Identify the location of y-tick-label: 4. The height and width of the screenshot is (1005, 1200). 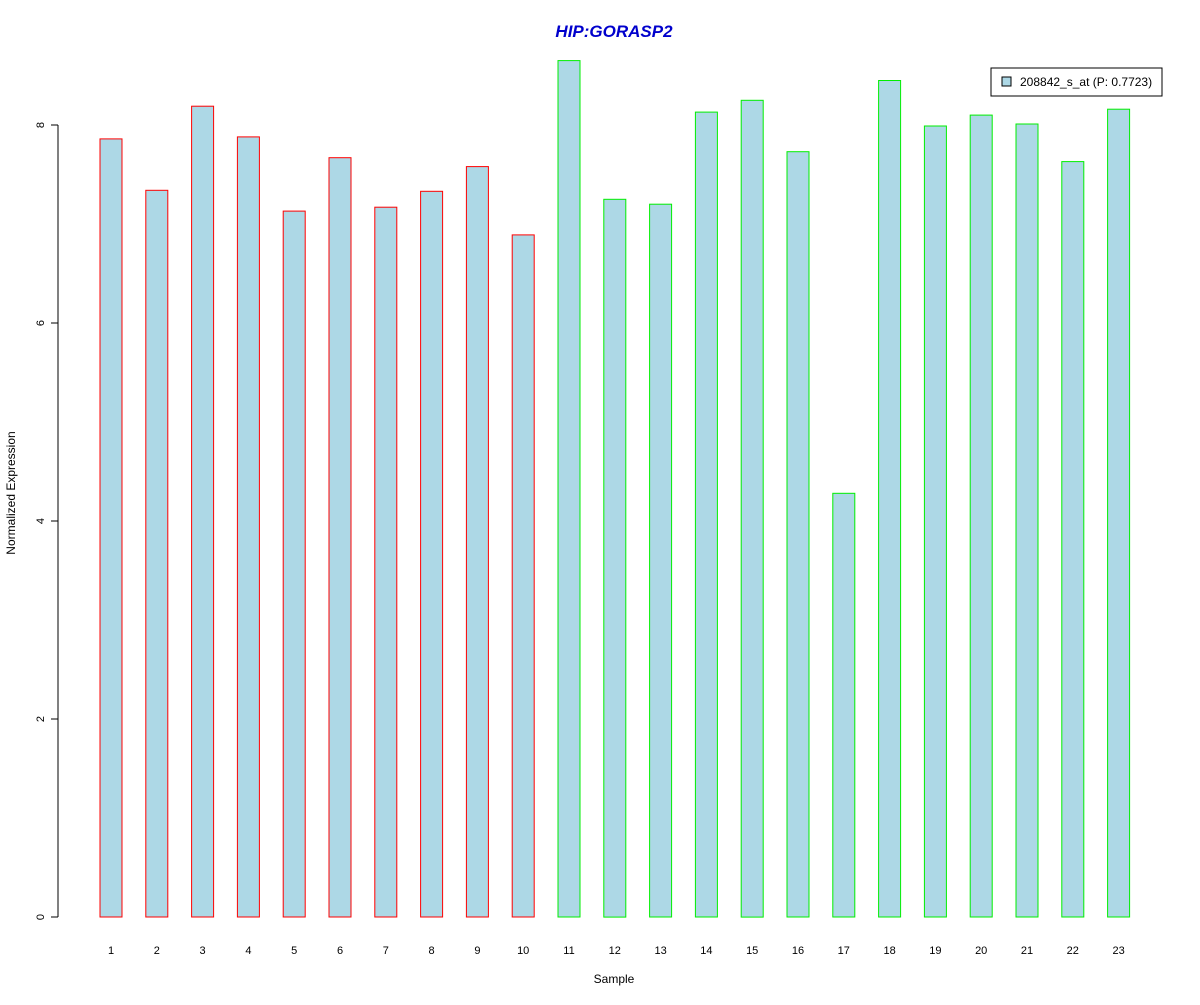
(41, 521).